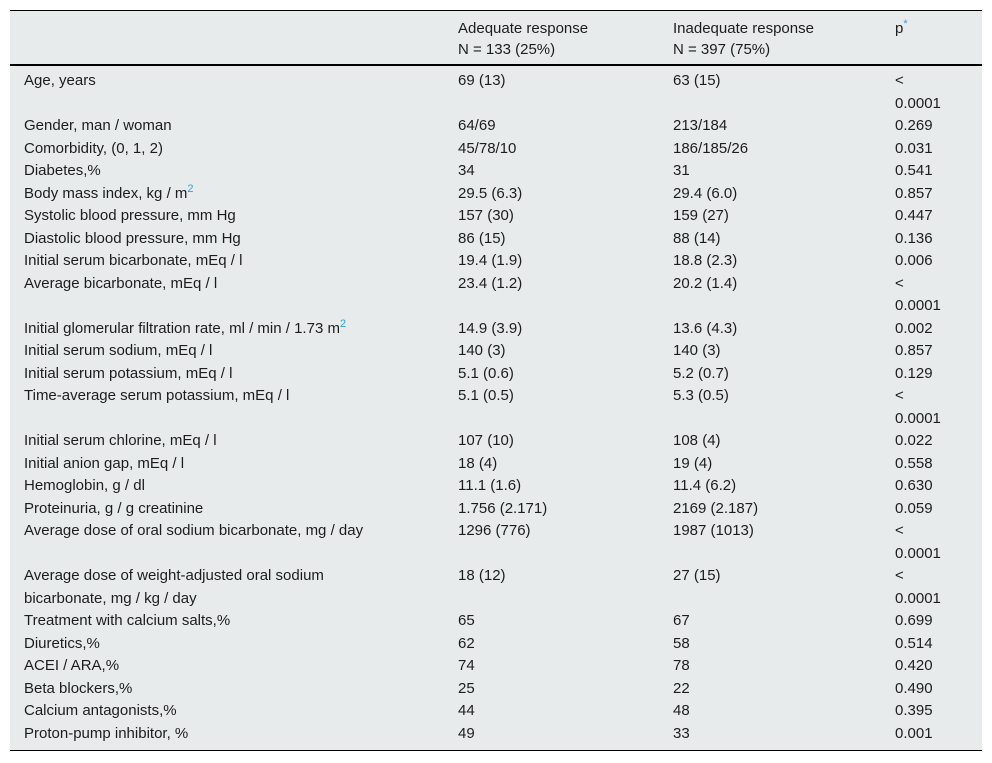  Describe the element at coordinates (234, 689) in the screenshot. I see `row-label-cell: Beta blockers,%` at that location.